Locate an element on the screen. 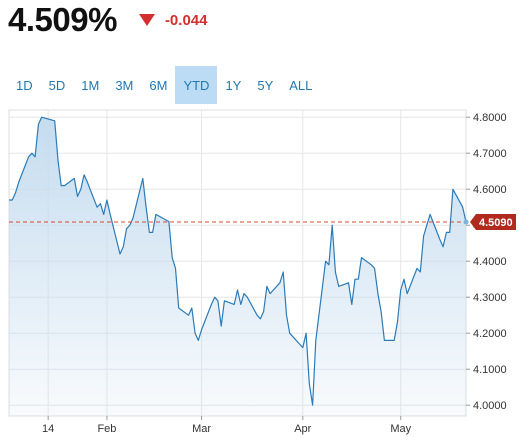 This screenshot has height=438, width=526. x-tick-label: 14 is located at coordinates (48, 429).